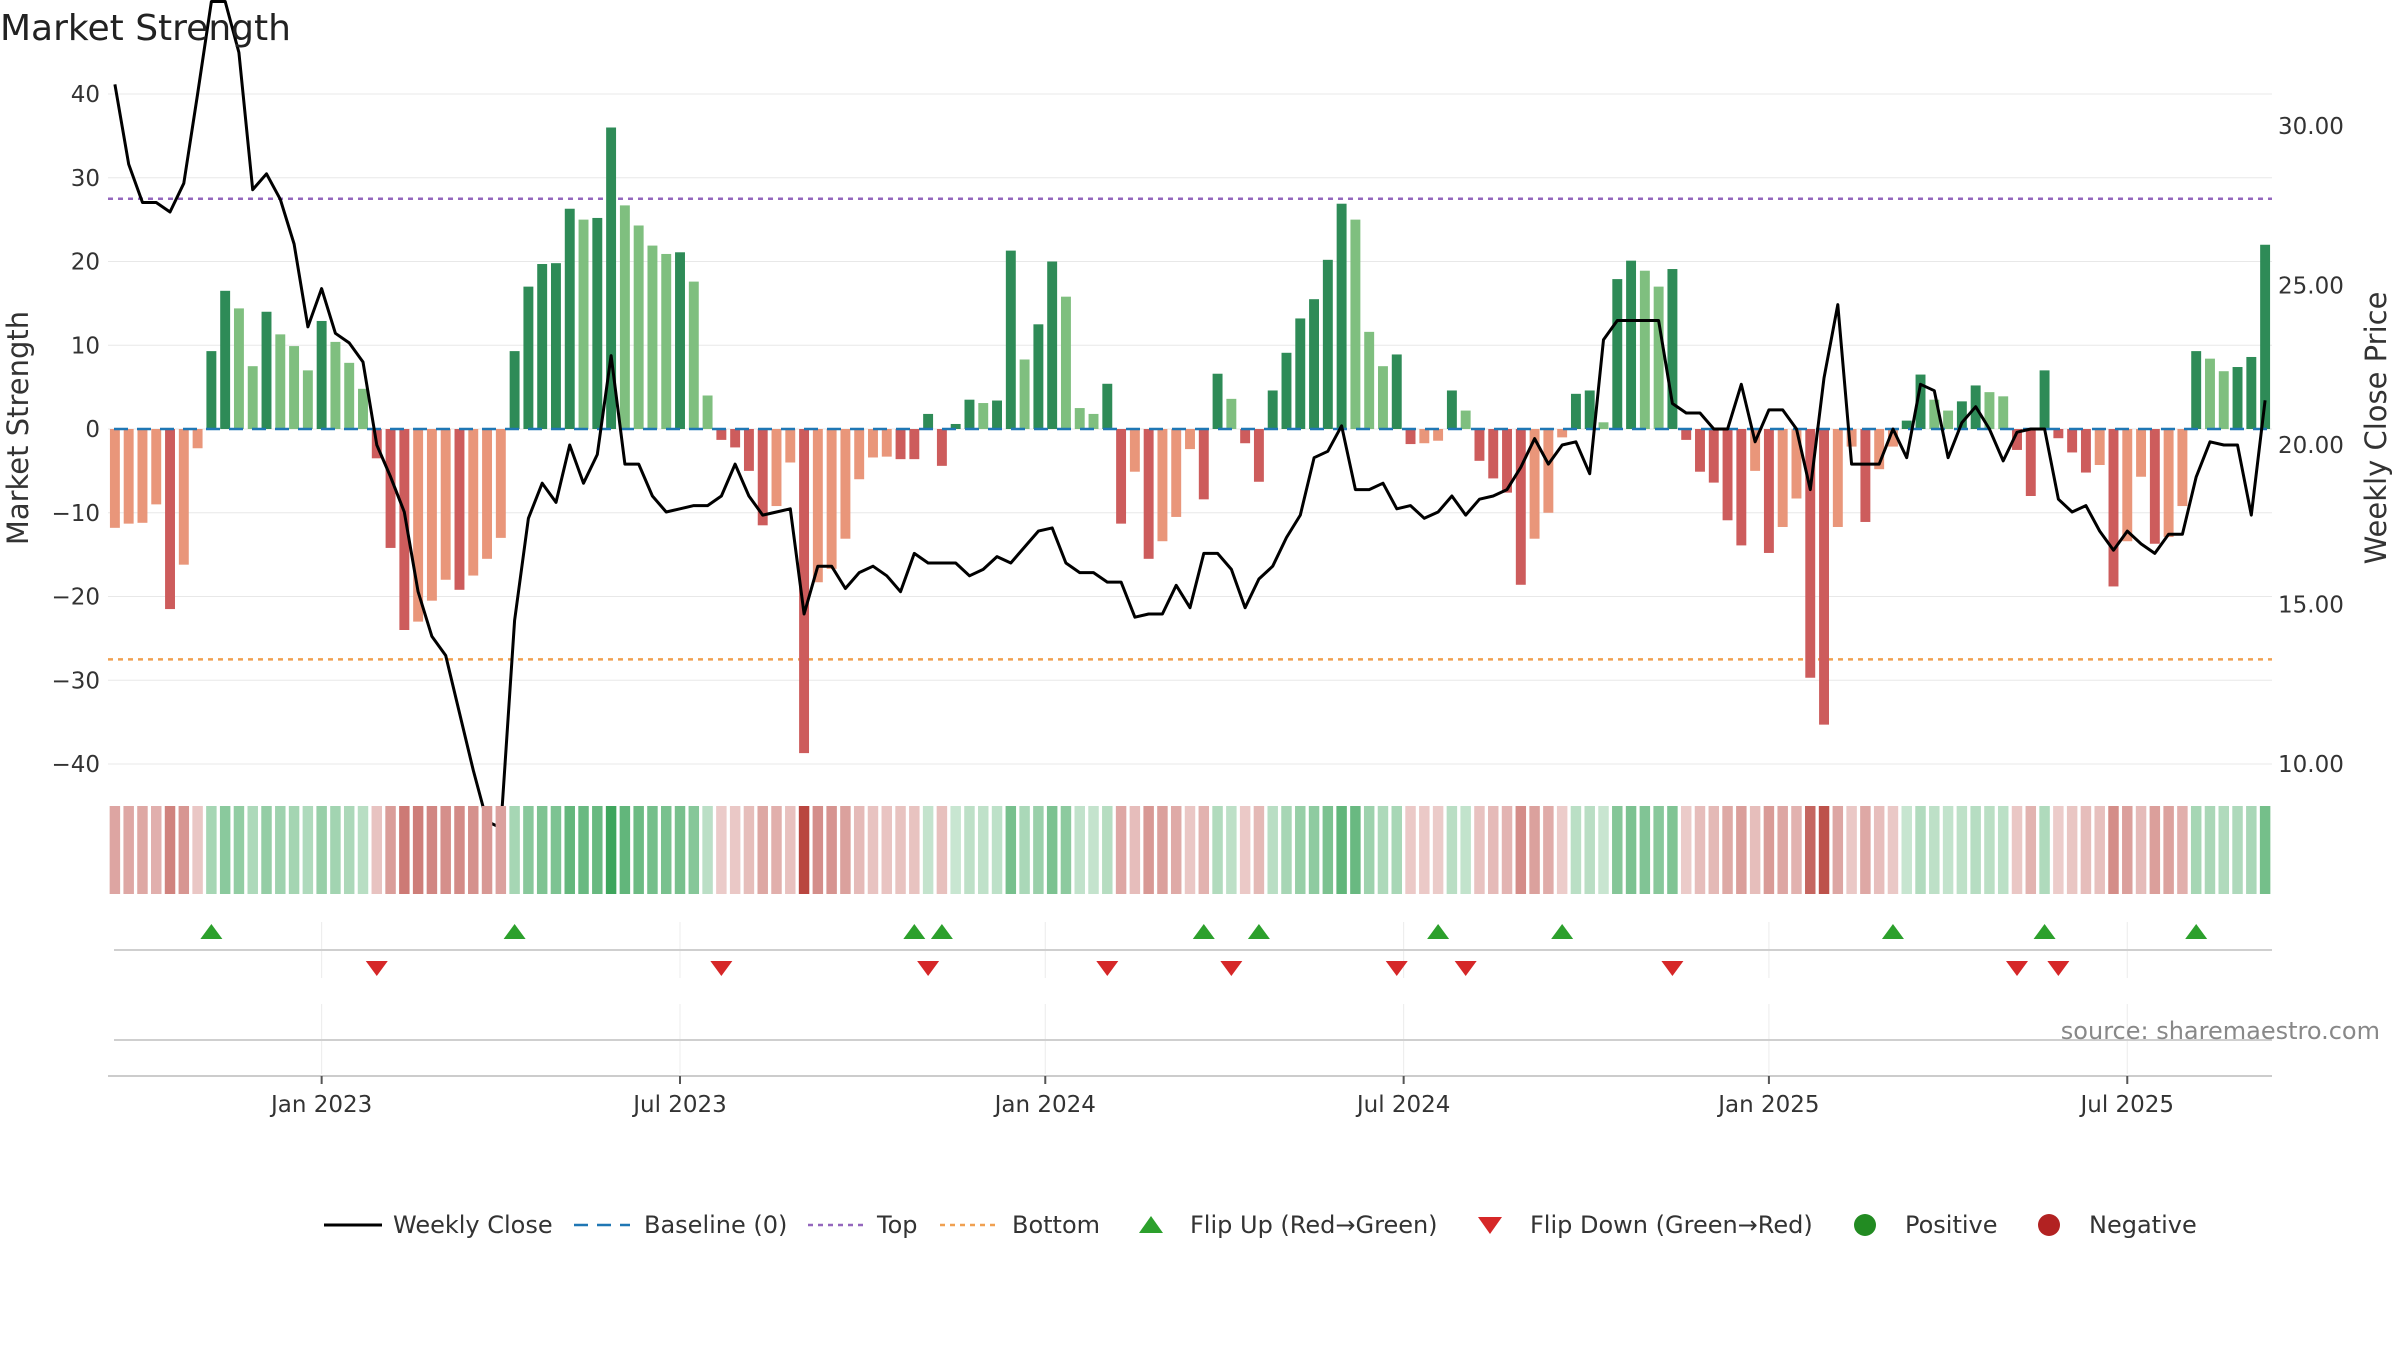 The width and height of the screenshot is (2400, 1354). What do you see at coordinates (1951, 1225) in the screenshot?
I see `legend-positive-label: Positive` at bounding box center [1951, 1225].